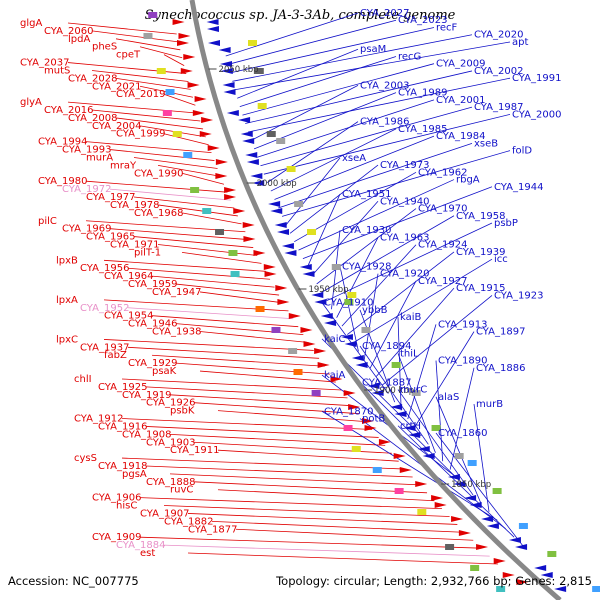 The image size is (600, 600). Describe the element at coordinates (176, 292) in the screenshot. I see `forward-gene-label: CYA_1947` at that location.